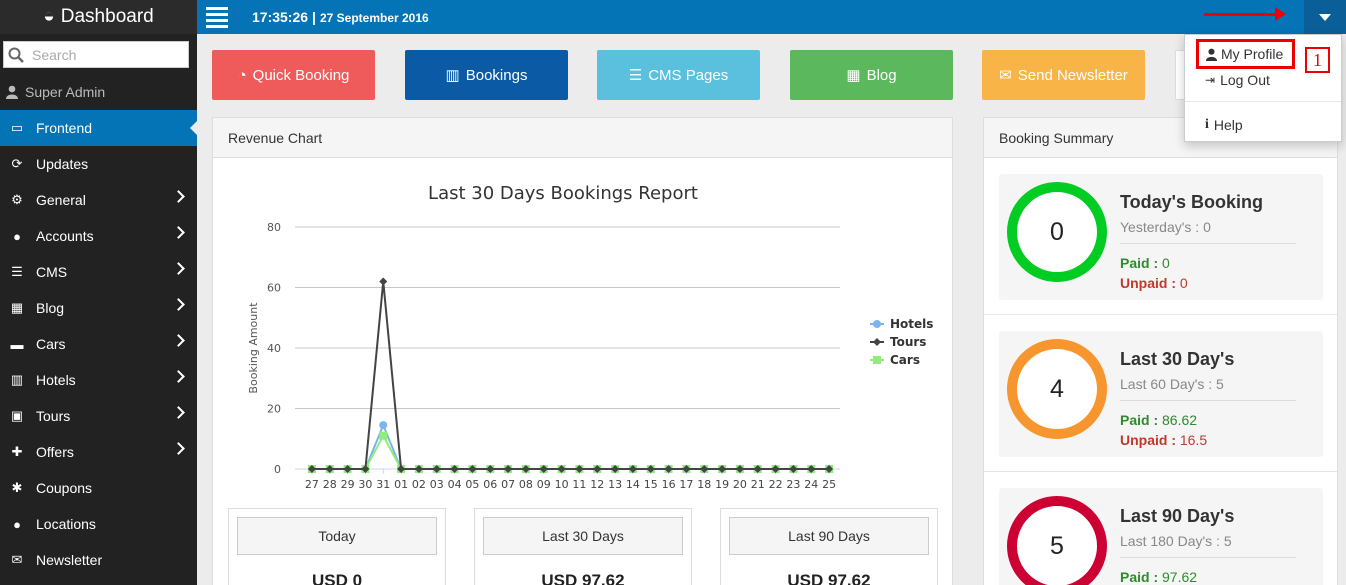  I want to click on my-profile-link: My Profile, so click(1245, 54).